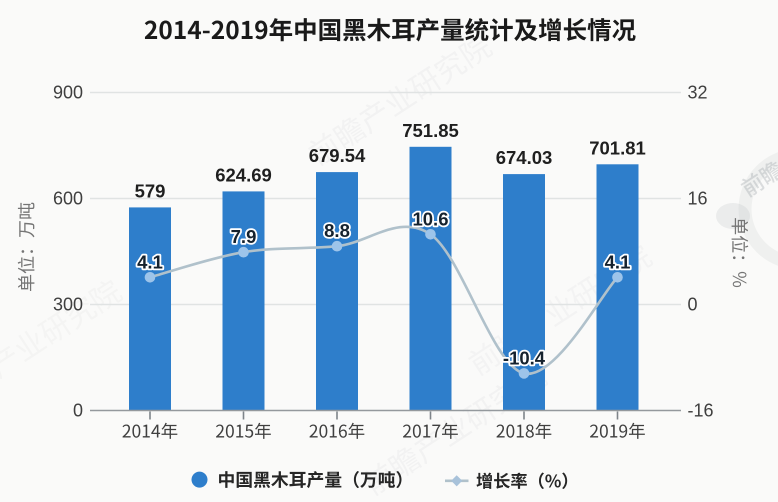  What do you see at coordinates (68, 199) in the screenshot?
I see `svg-text: 600` at bounding box center [68, 199].